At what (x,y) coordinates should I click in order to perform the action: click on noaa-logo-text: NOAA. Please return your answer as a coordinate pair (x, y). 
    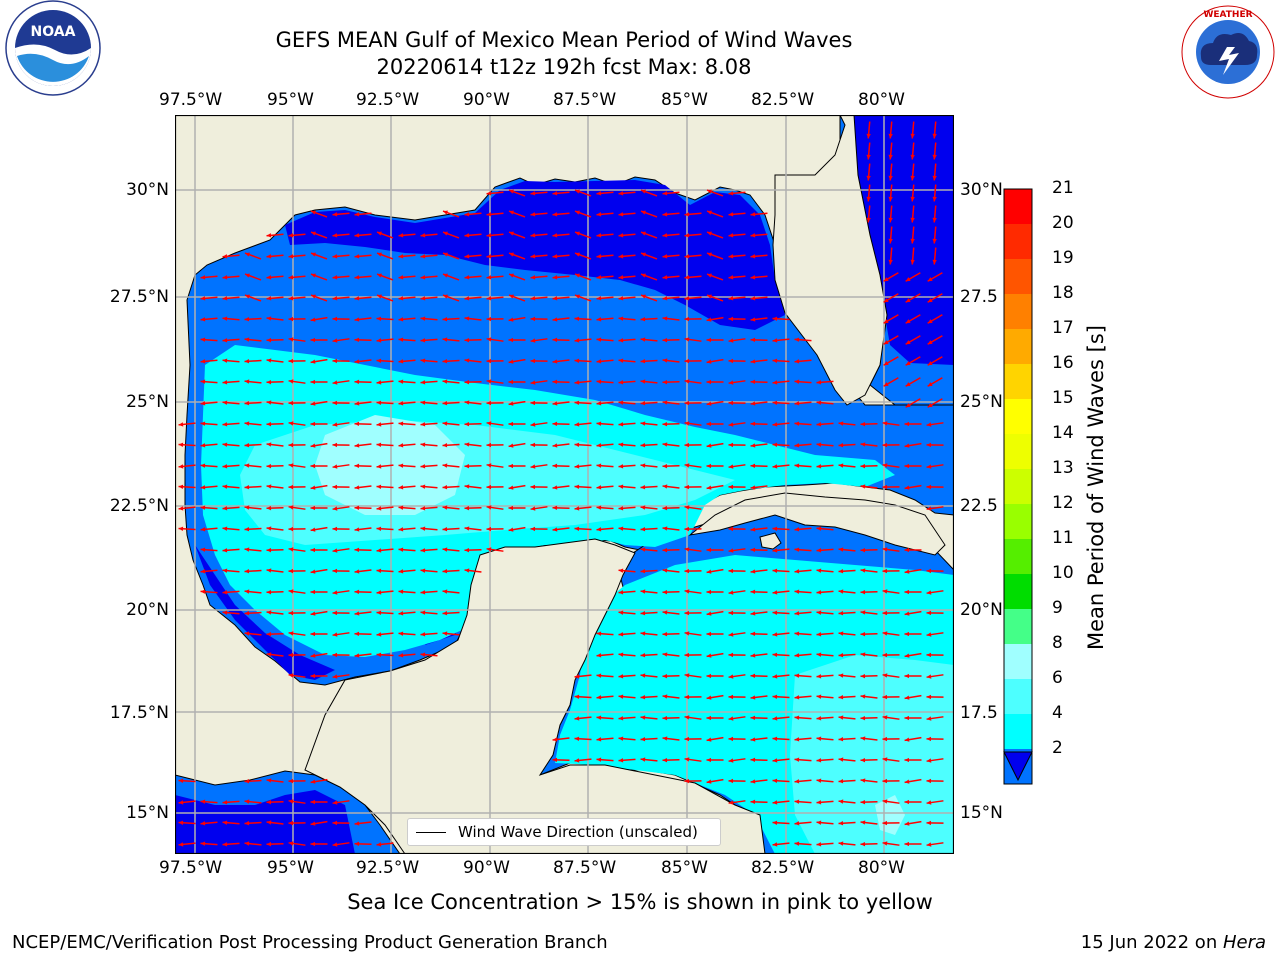
    Looking at the image, I should click on (53, 32).